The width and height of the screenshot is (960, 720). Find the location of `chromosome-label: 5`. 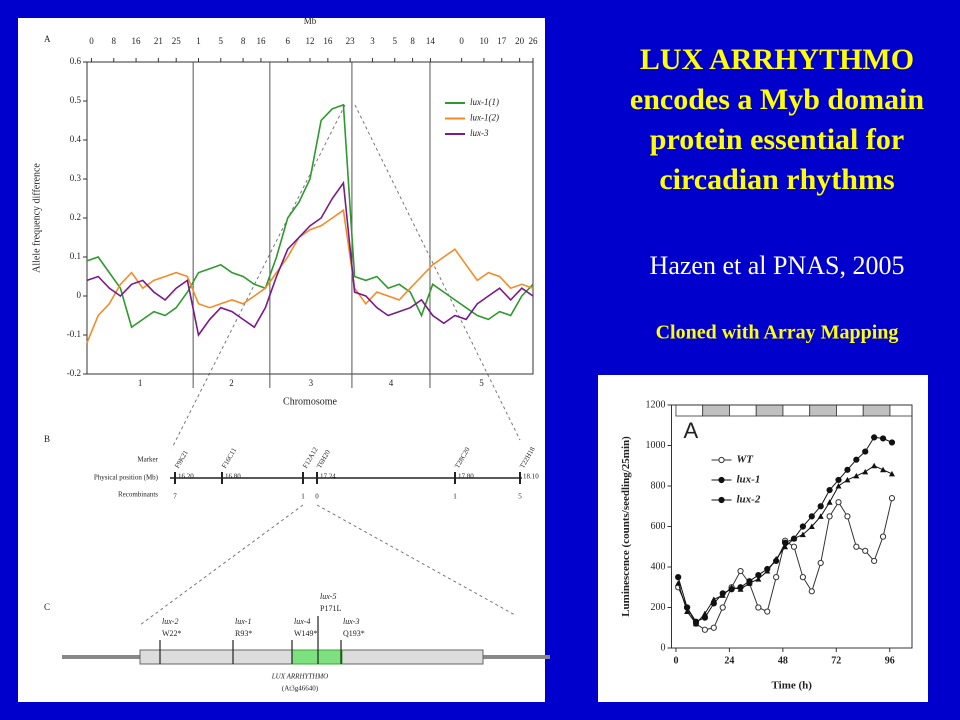

chromosome-label: 5 is located at coordinates (481, 383).